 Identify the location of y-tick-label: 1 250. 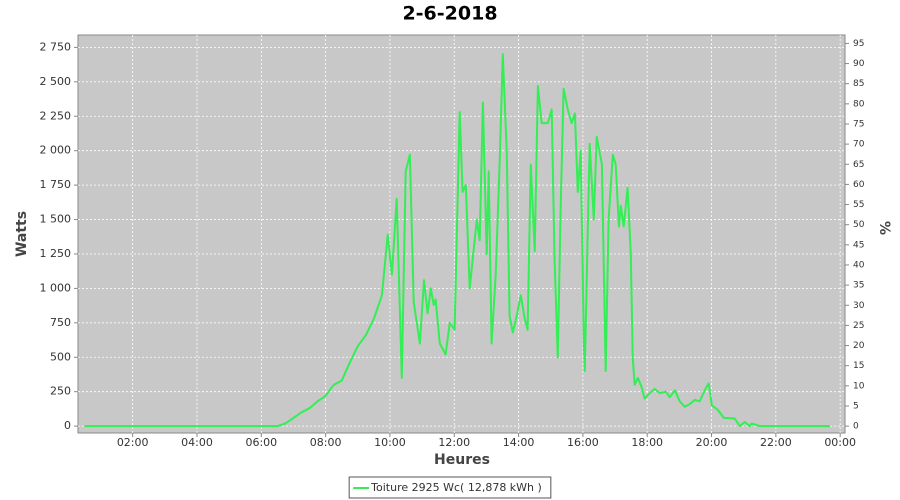
(56, 253).